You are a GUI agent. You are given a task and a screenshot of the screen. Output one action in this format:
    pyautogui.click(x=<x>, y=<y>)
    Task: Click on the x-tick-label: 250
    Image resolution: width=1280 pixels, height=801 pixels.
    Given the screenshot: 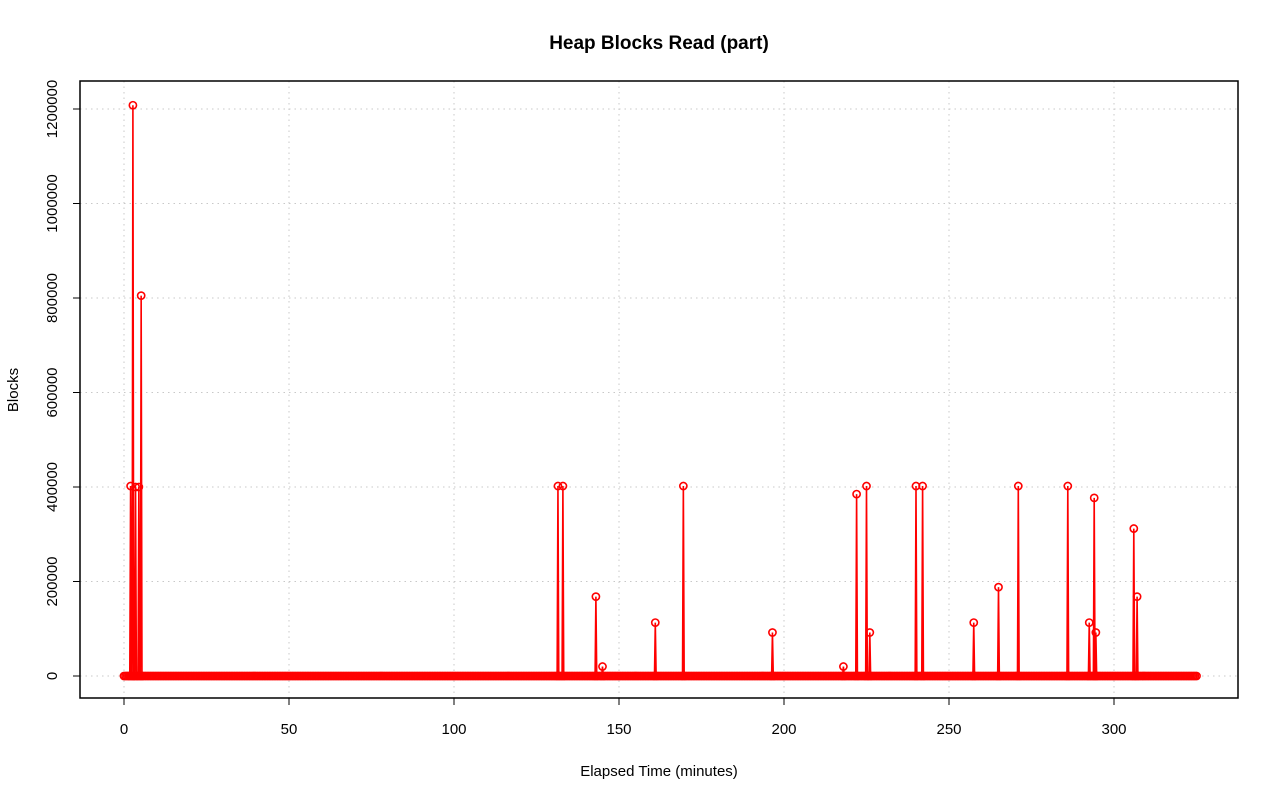 What is the action you would take?
    pyautogui.click(x=948, y=729)
    